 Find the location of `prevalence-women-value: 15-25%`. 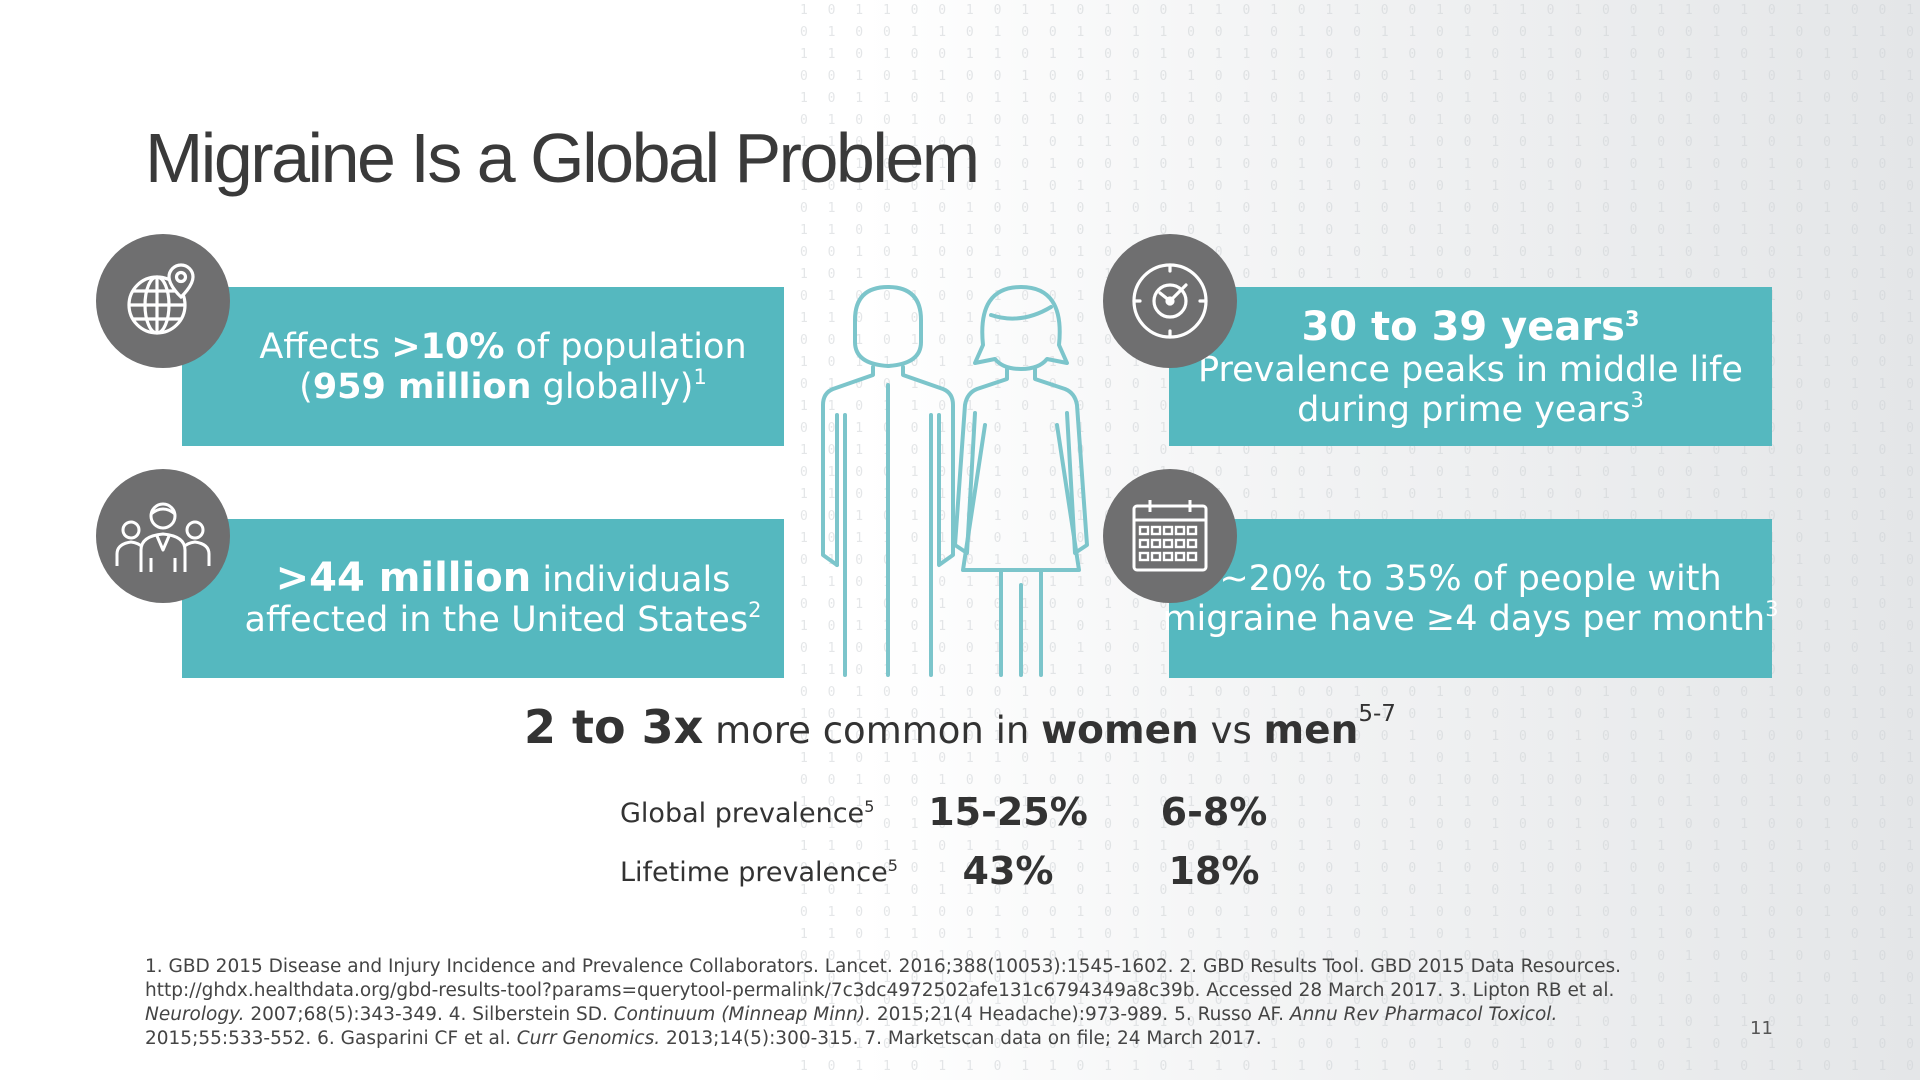

prevalence-women-value: 15-25% is located at coordinates (1008, 812).